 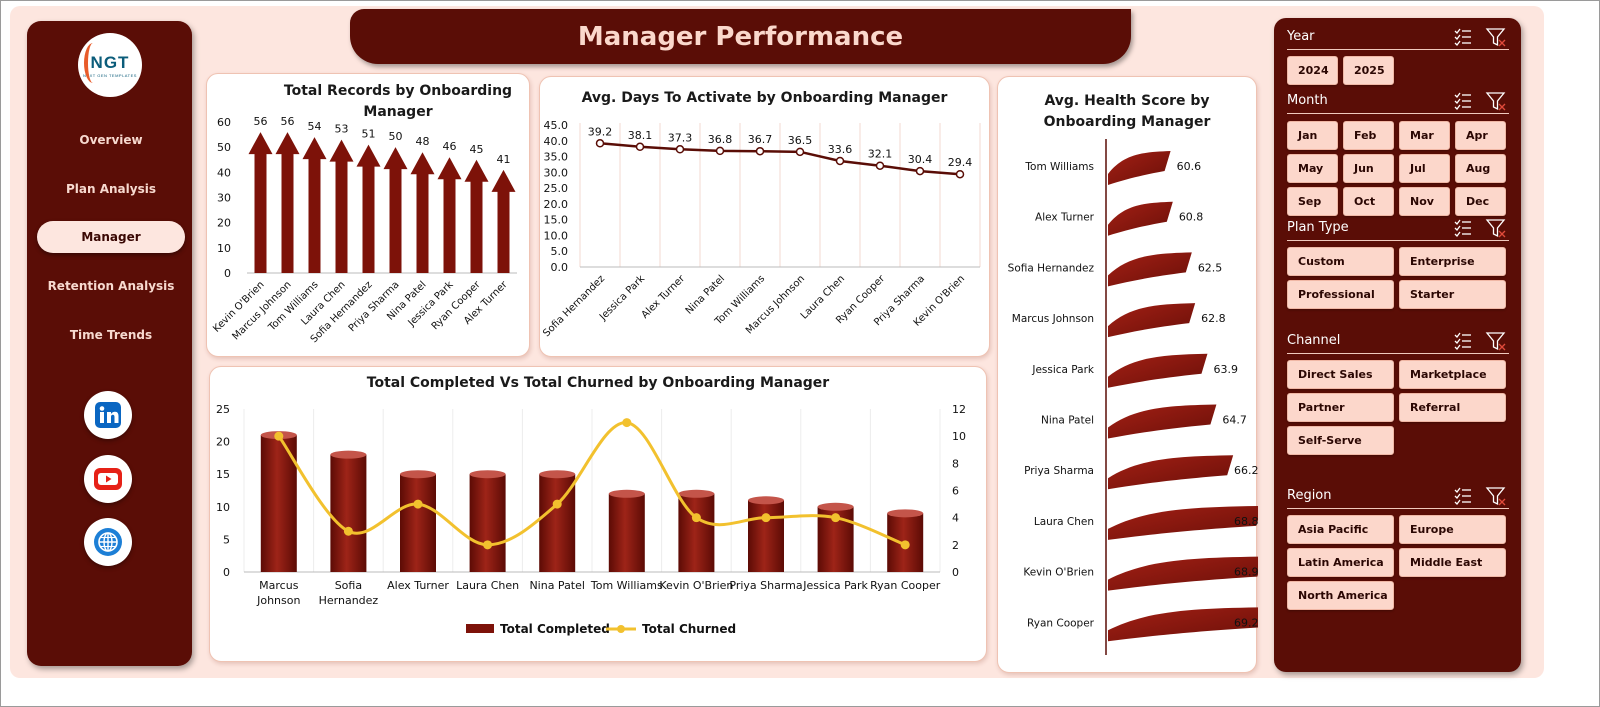 I want to click on filter-chip: Professional, so click(x=1340, y=294).